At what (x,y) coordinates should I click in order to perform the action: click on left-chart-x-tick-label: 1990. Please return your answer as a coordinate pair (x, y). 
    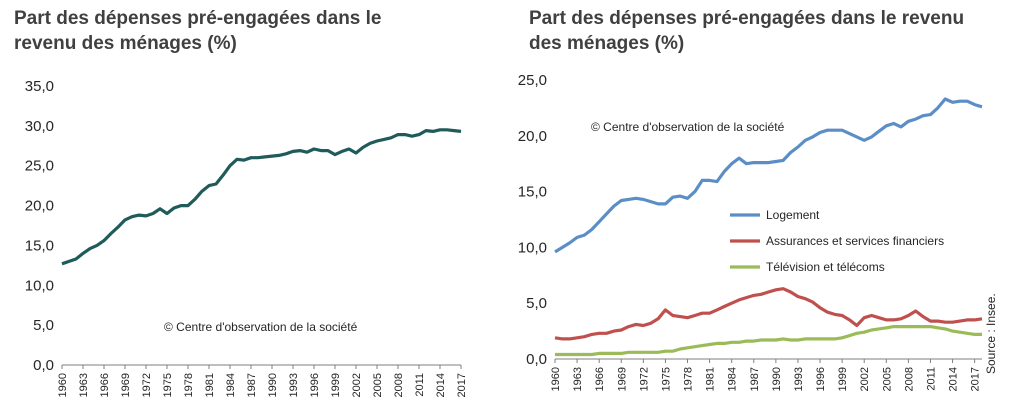
    Looking at the image, I should click on (273, 385).